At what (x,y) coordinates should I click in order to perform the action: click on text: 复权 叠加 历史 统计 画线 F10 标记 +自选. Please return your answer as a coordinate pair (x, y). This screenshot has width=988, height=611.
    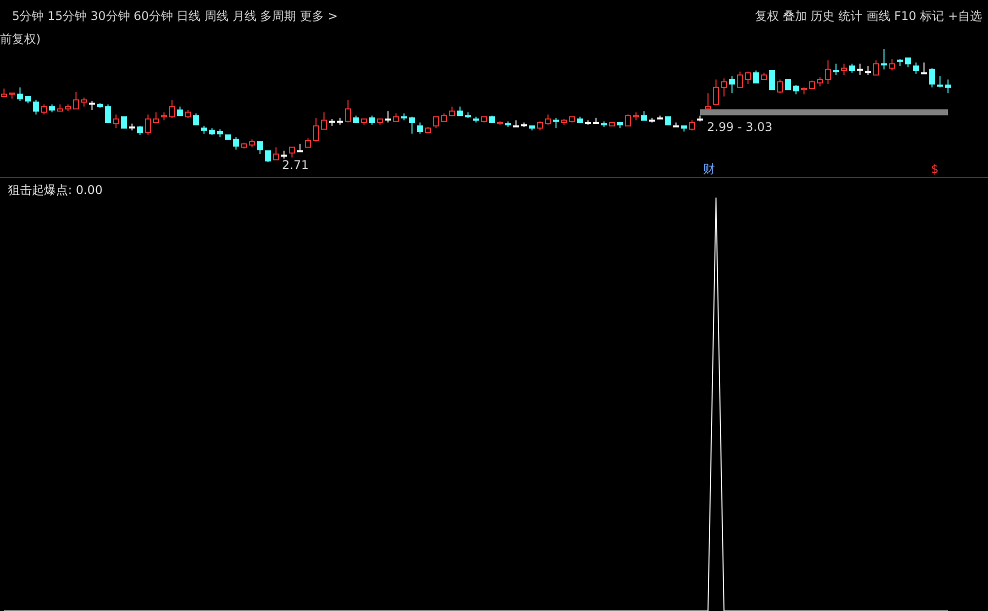
    Looking at the image, I should click on (868, 16).